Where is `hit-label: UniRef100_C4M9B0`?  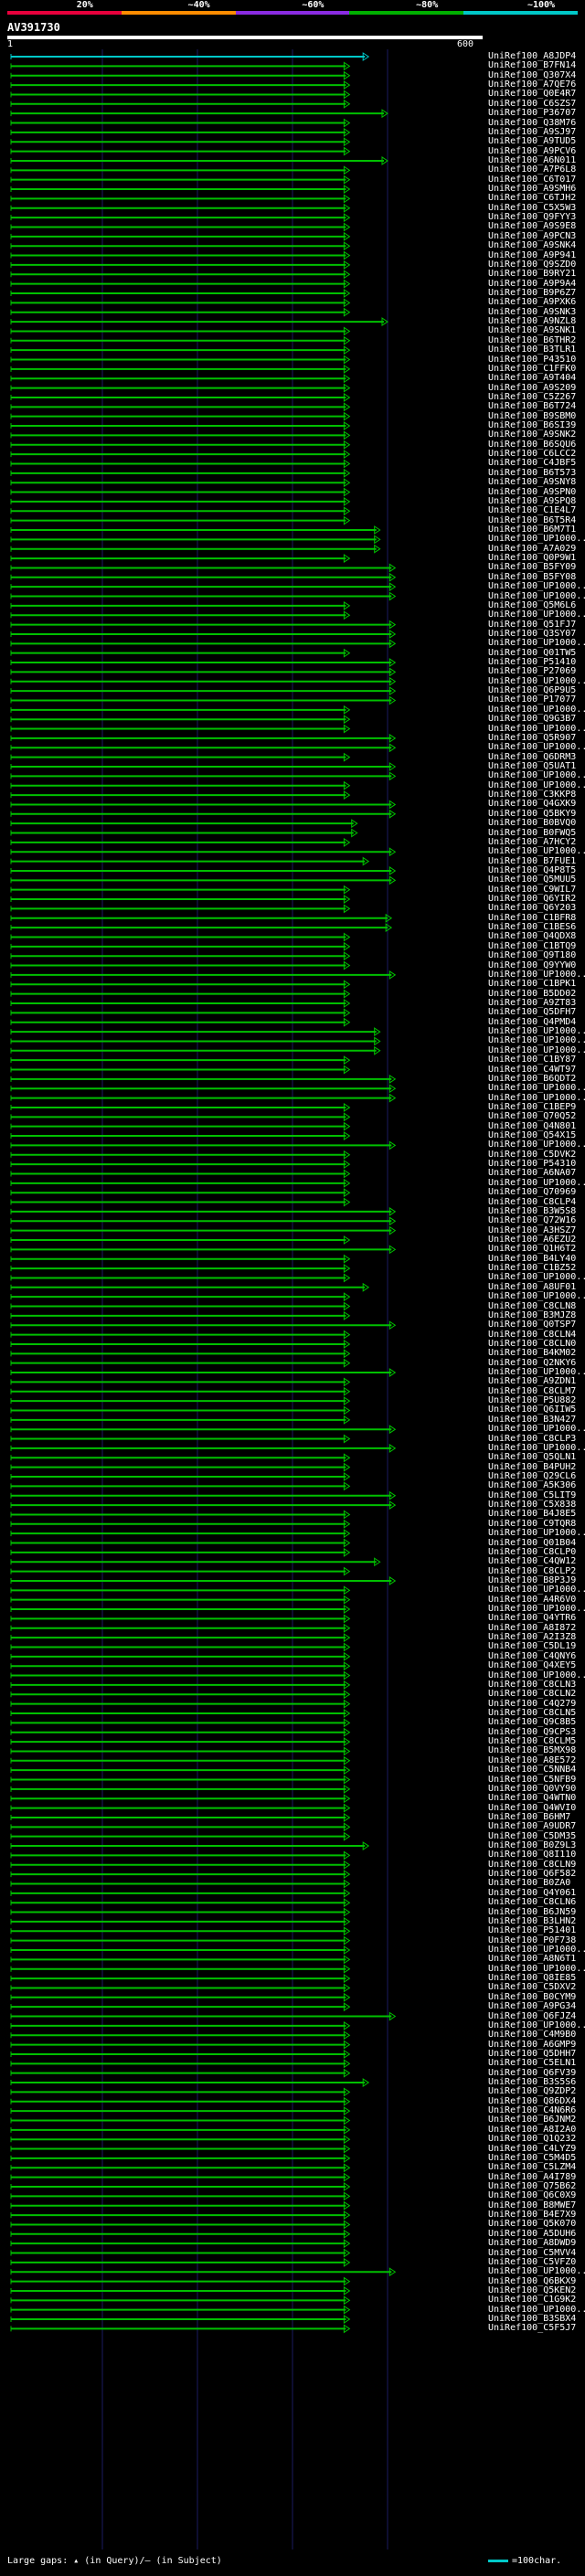
hit-label: UniRef100_C4M9B0 is located at coordinates (533, 2035).